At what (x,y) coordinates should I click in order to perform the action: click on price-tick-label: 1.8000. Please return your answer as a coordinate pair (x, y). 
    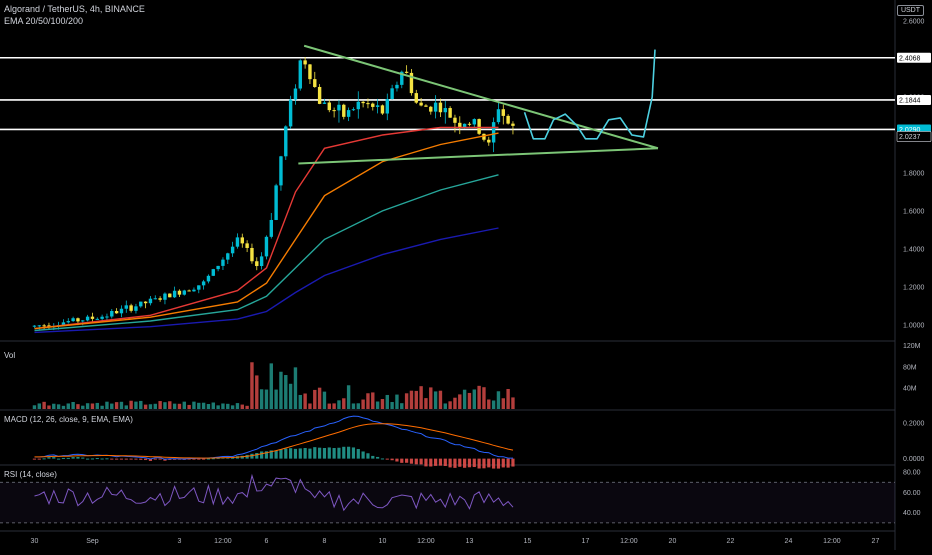
    Looking at the image, I should click on (914, 173).